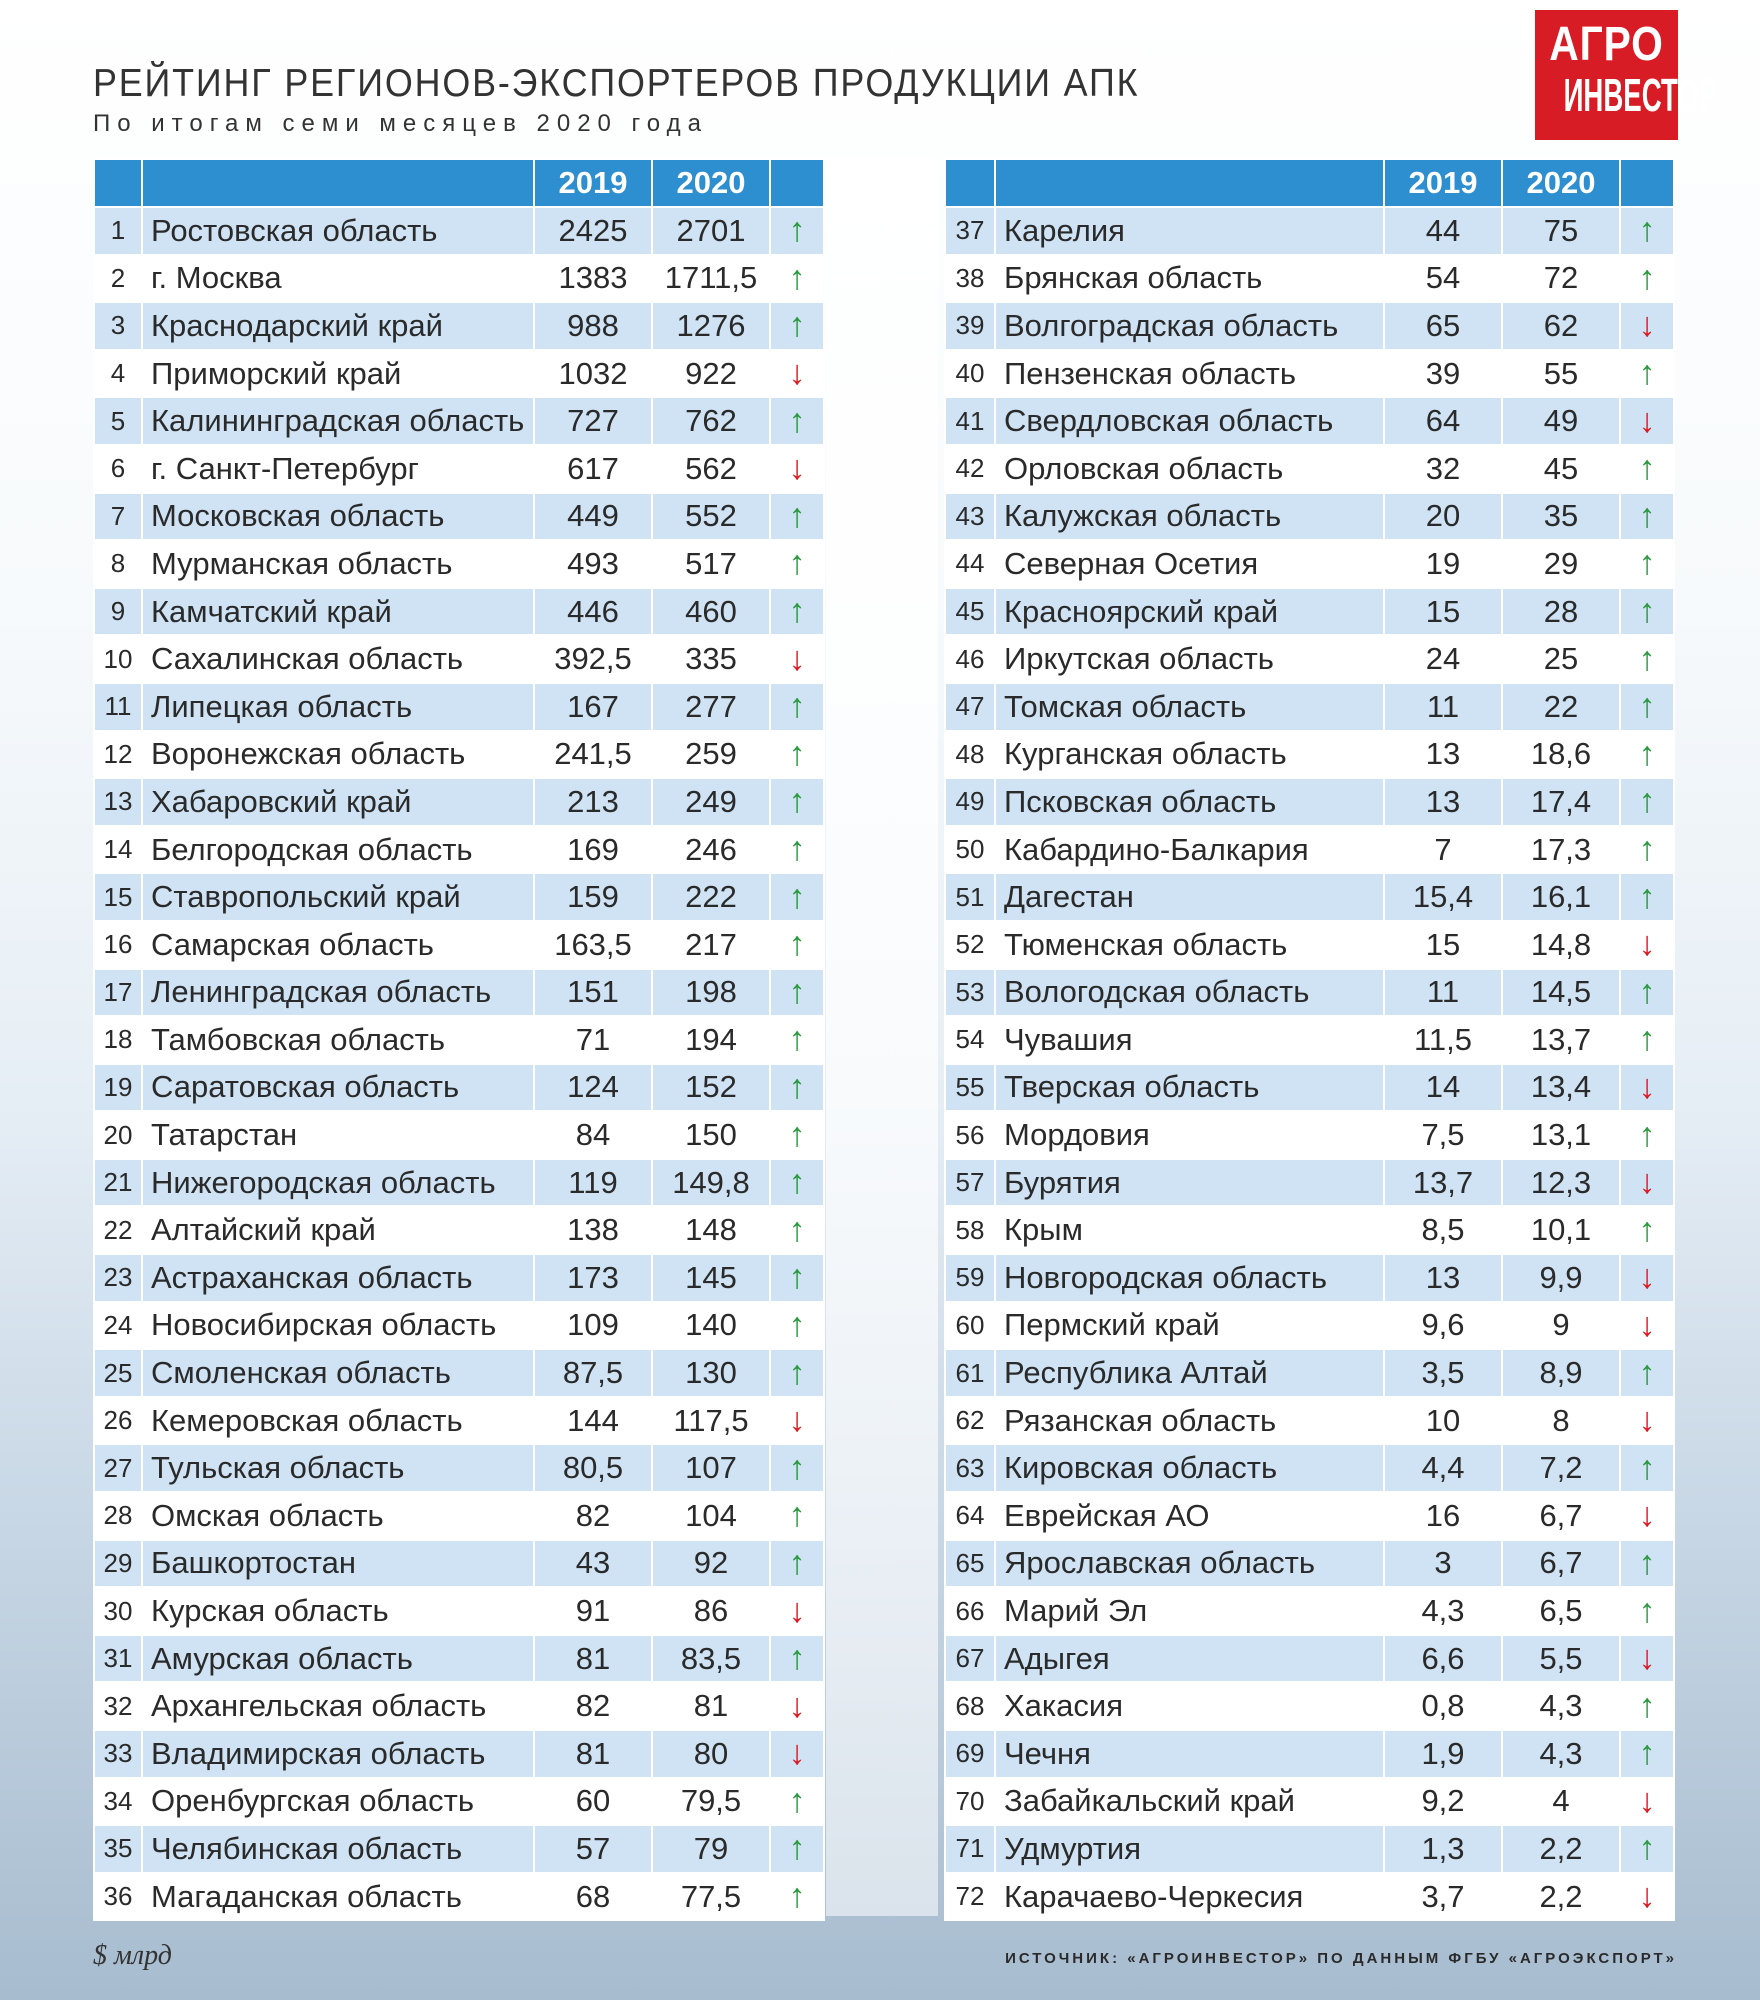 This screenshot has width=1760, height=2000. What do you see at coordinates (459, 231) in the screenshot?
I see `table-row: 1 Ростовская область 2425 2701 ↑` at bounding box center [459, 231].